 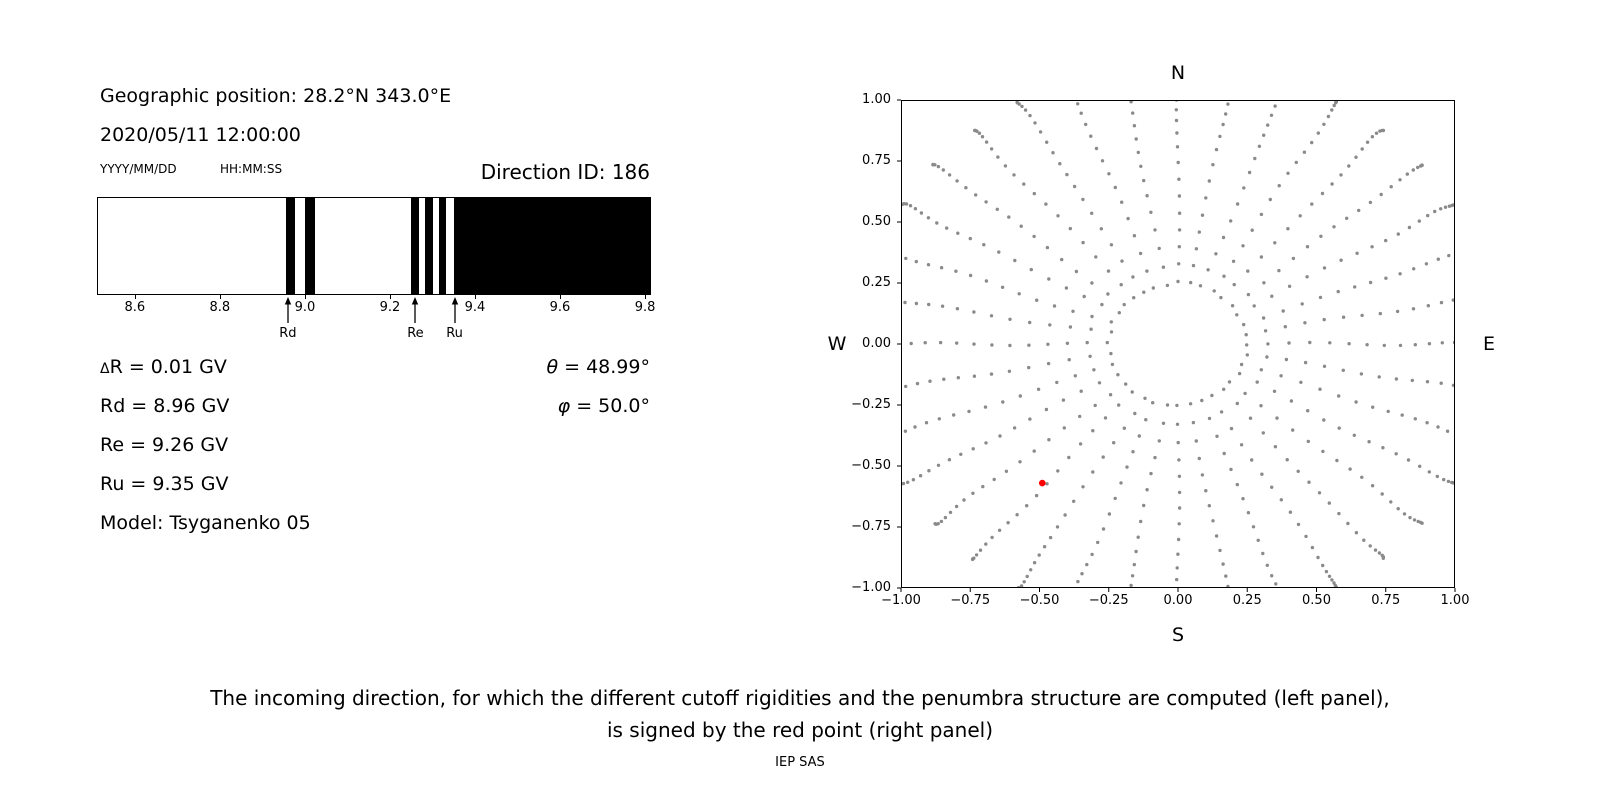 What do you see at coordinates (454, 333) in the screenshot?
I see `cutoff-arrow-label-ru: Ru` at bounding box center [454, 333].